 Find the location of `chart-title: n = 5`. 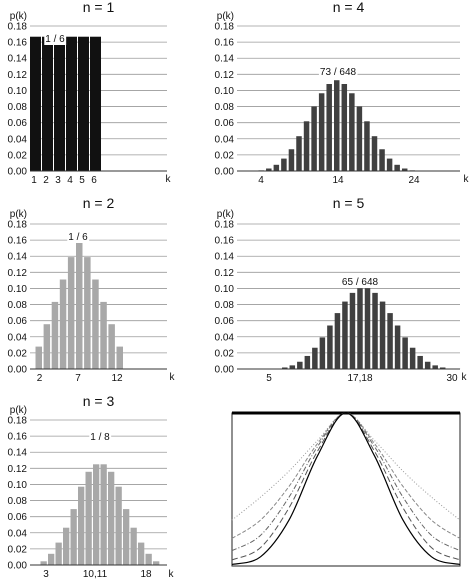

chart-title: n = 5 is located at coordinates (349, 203).